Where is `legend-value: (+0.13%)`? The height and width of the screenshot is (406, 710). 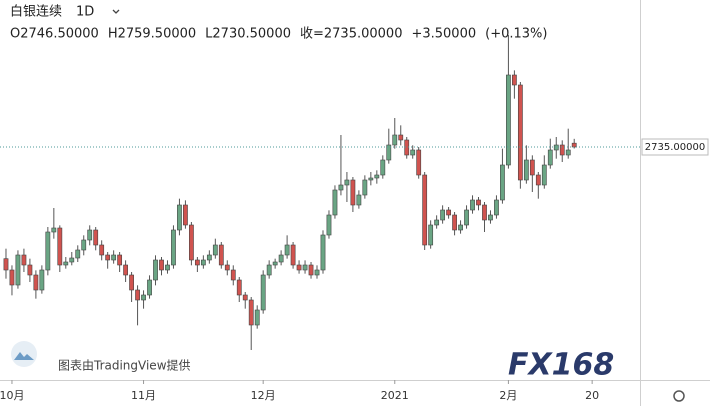
legend-value: (+0.13%) is located at coordinates (516, 34).